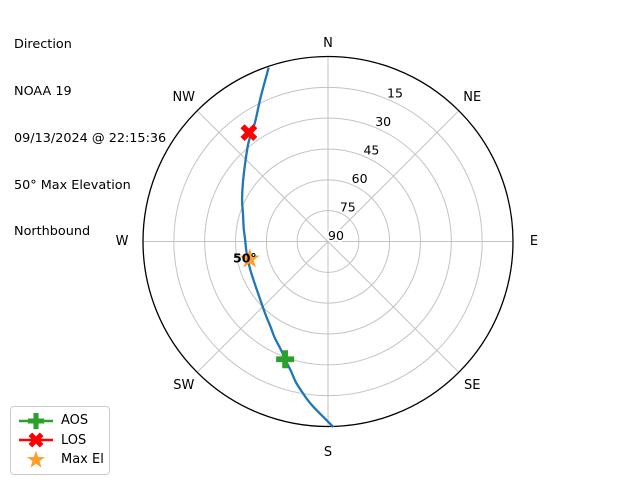 The height and width of the screenshot is (480, 640). I want to click on aos-plus-icon, so click(36, 421).